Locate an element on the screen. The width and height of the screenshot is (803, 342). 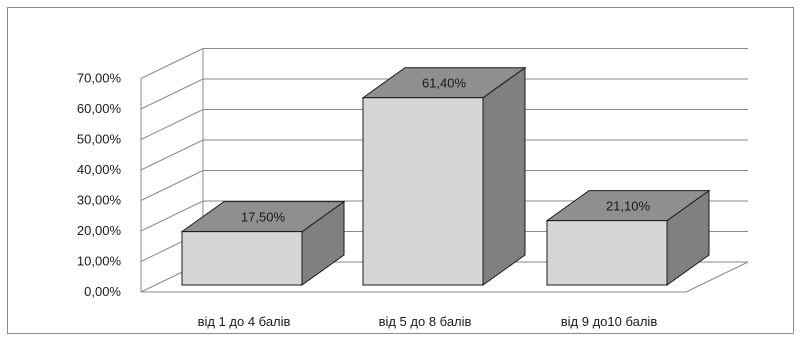
category-label: від 9 до10 балів is located at coordinates (609, 321).